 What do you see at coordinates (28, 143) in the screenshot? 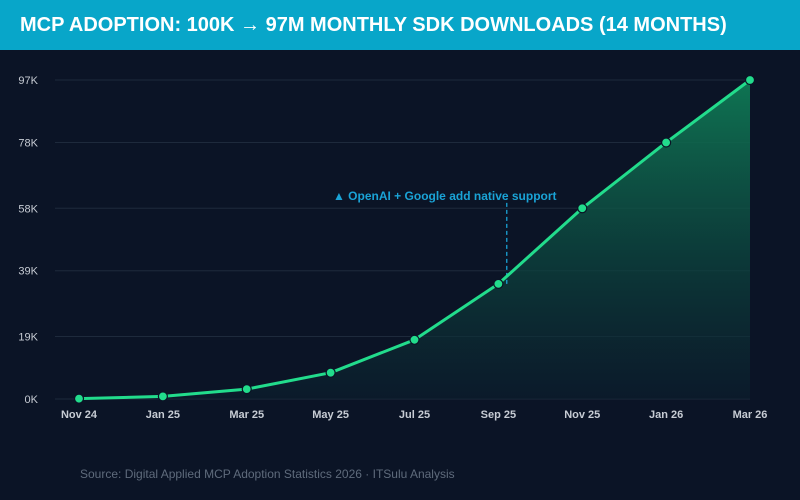
I see `y-tick-label: 78K` at bounding box center [28, 143].